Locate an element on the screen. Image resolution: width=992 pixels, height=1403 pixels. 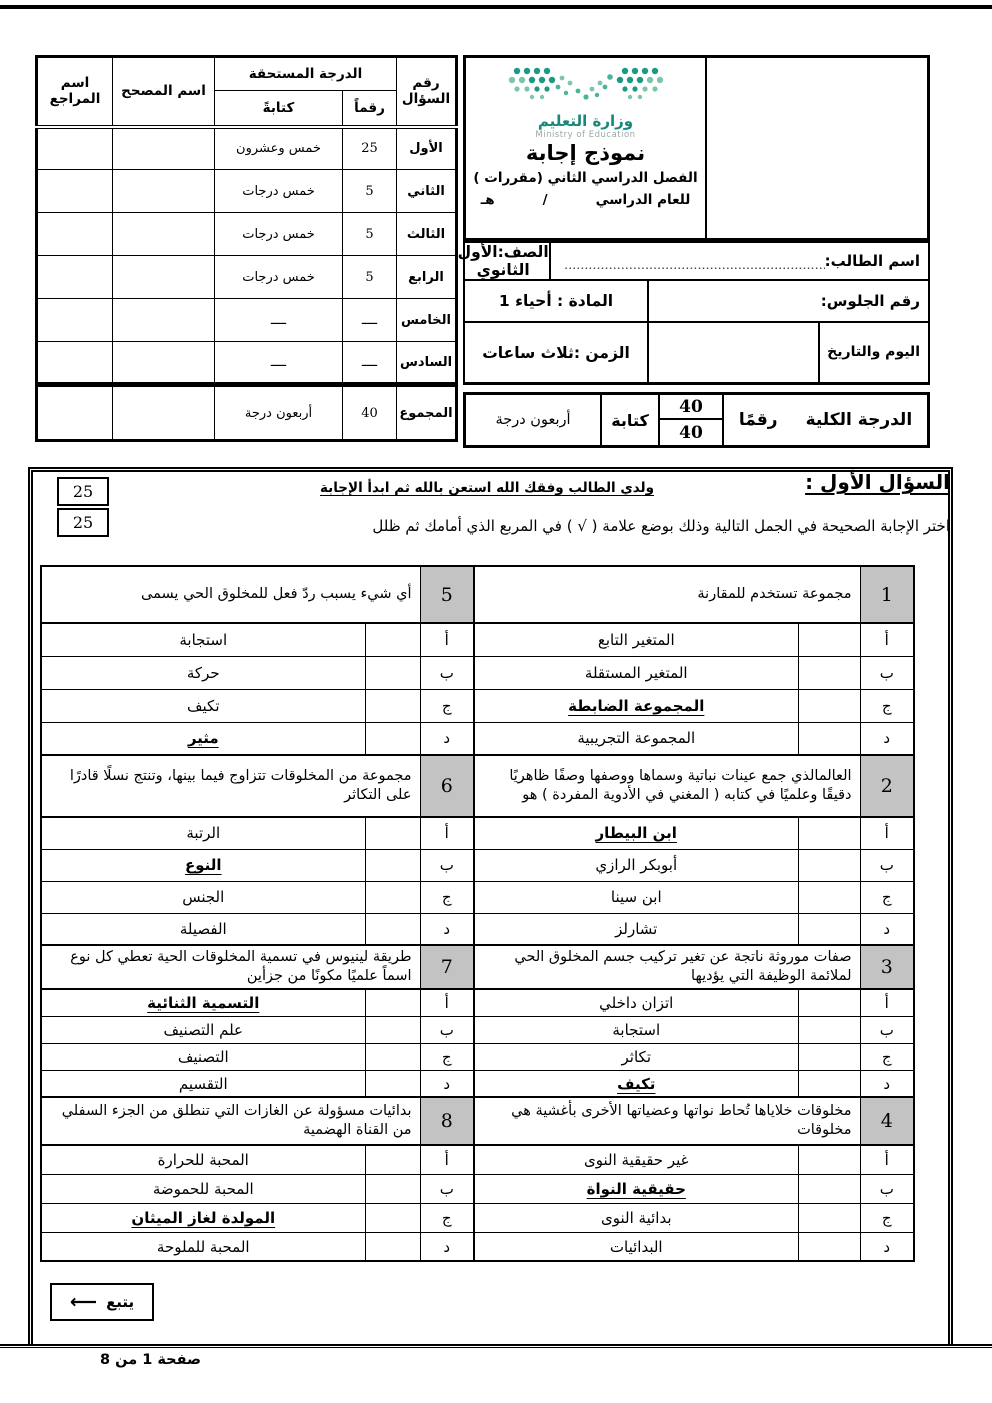
option-text: المحبة للحموضة is located at coordinates (202, 1188).